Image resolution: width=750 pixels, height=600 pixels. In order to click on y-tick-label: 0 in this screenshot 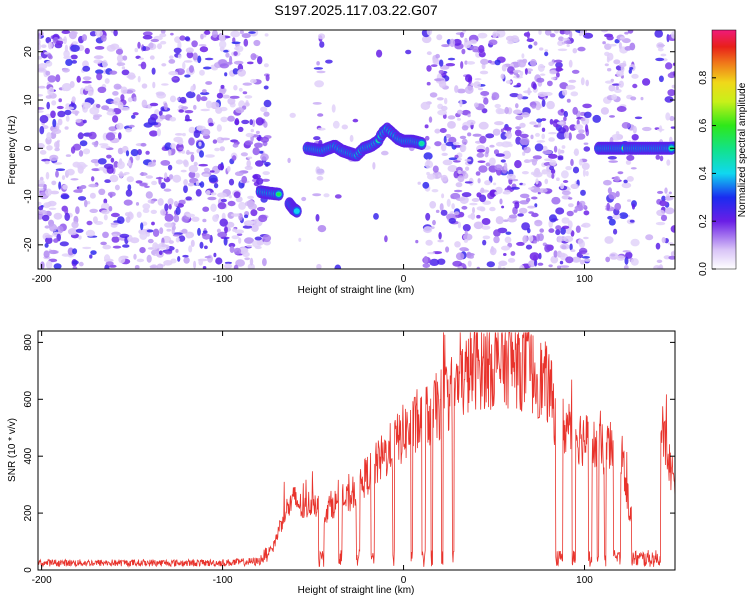, I will do `click(28, 148)`.